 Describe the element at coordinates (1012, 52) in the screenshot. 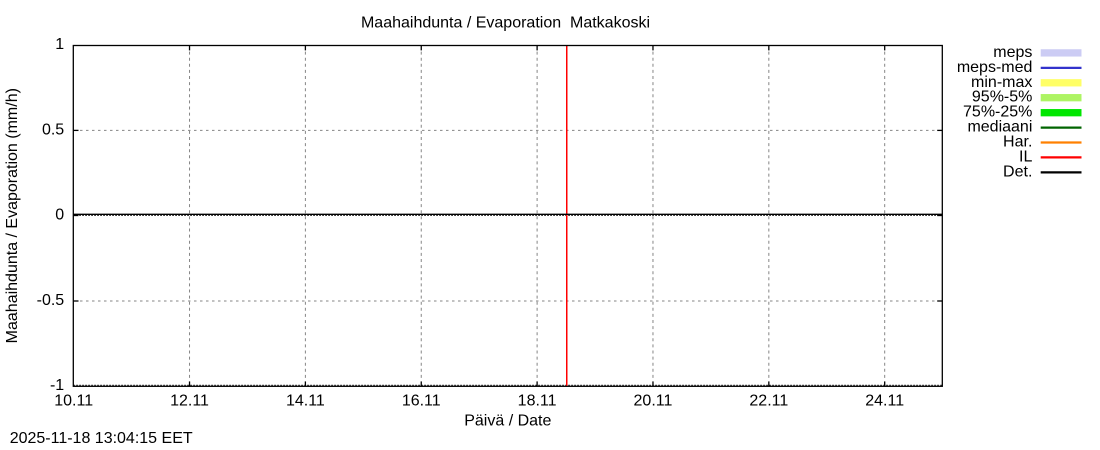

I see `svg-text: meps` at that location.